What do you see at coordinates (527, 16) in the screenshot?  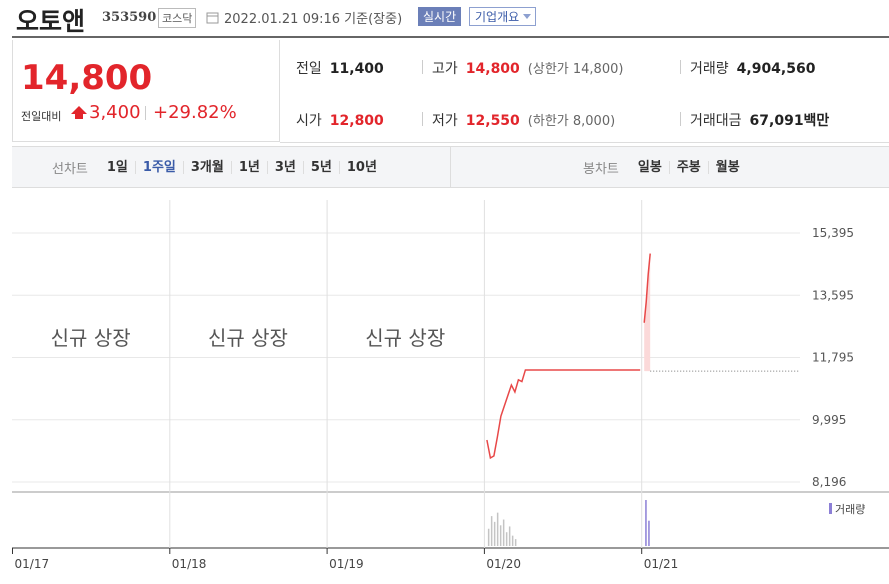 I see `dropdown-icon` at bounding box center [527, 16].